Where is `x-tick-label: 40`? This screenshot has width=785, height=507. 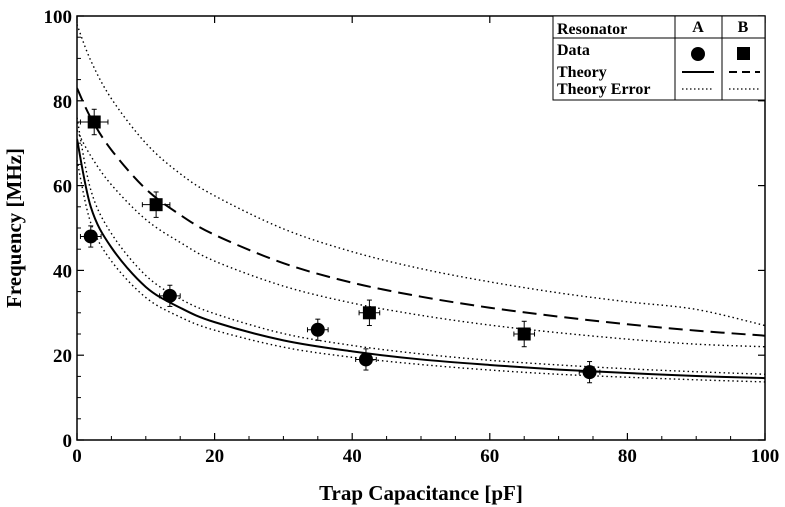 x-tick-label: 40 is located at coordinates (352, 456).